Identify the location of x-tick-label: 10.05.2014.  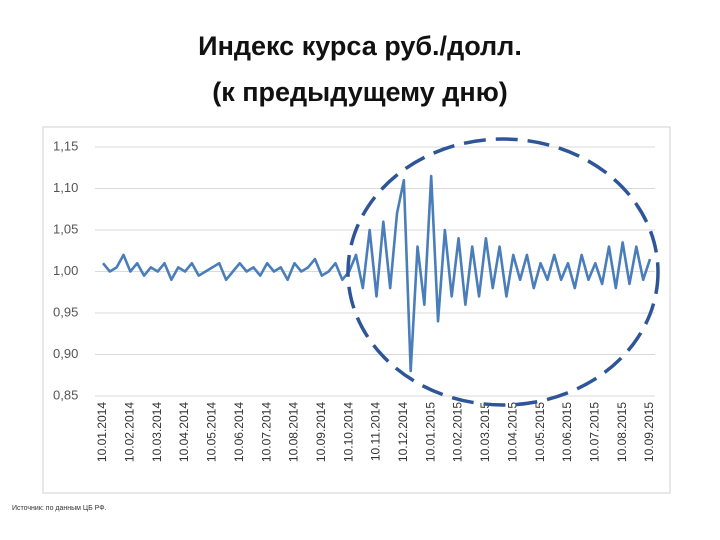
(212, 432).